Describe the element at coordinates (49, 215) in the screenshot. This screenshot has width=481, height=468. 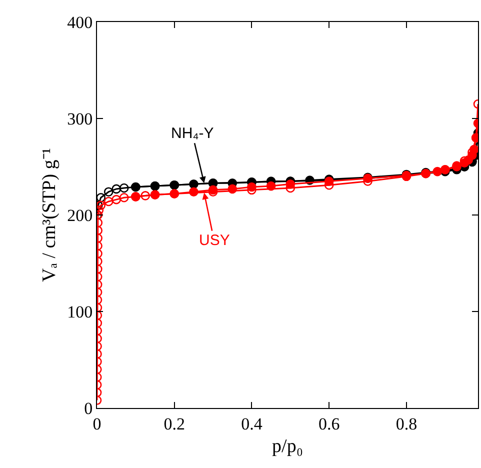
I see `y-axis-title: Vₐ / cm³(STP) g⁻¹` at that location.